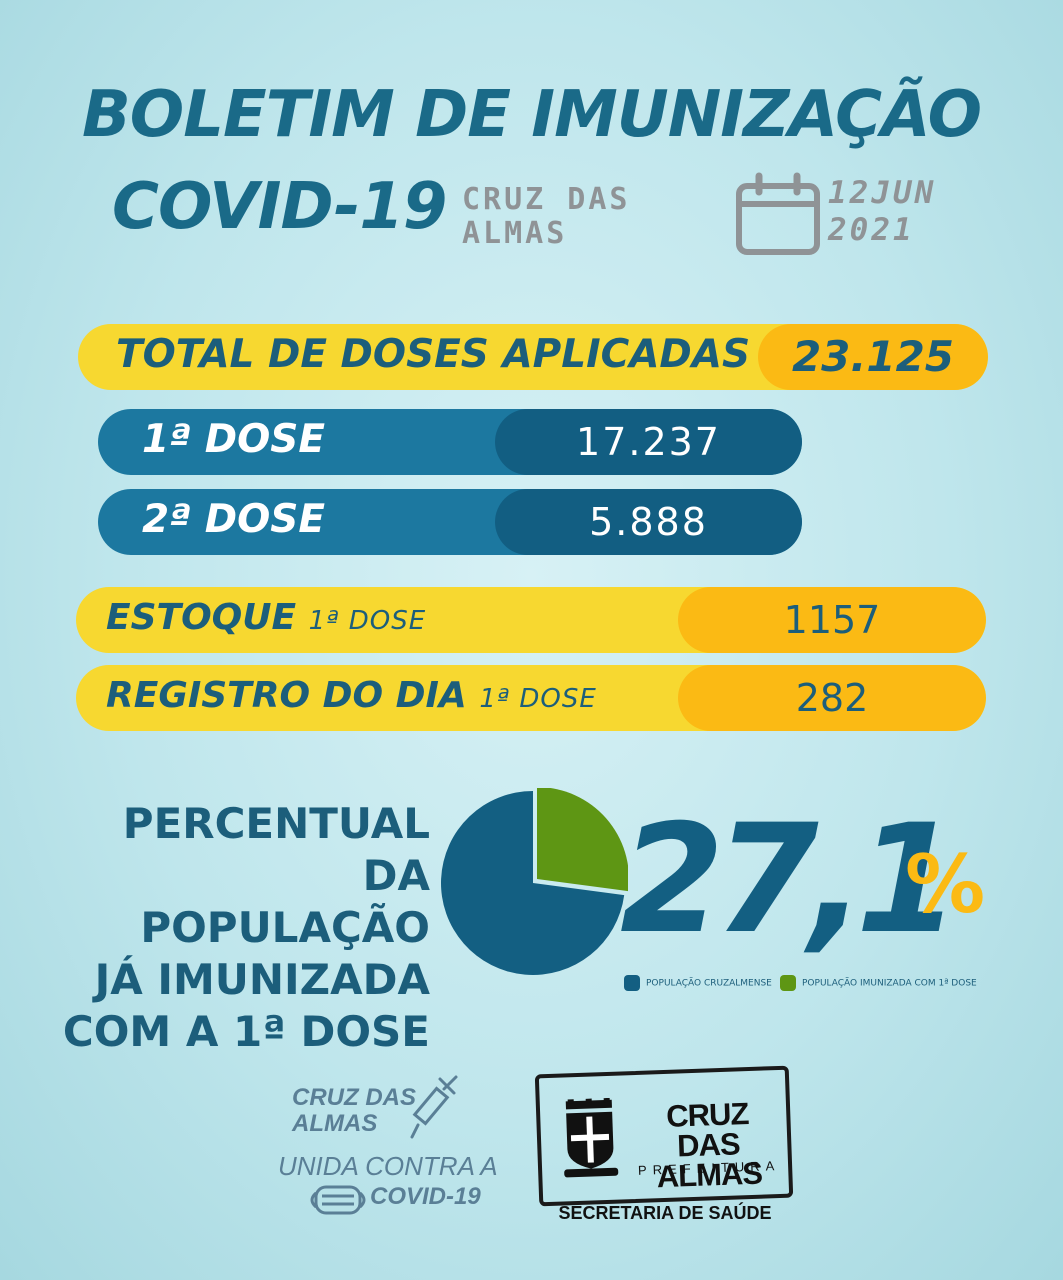 The width and height of the screenshot is (1063, 1280). I want to click on legend-population-label: POPULAÇÃO CRUZALMENSE, so click(709, 983).